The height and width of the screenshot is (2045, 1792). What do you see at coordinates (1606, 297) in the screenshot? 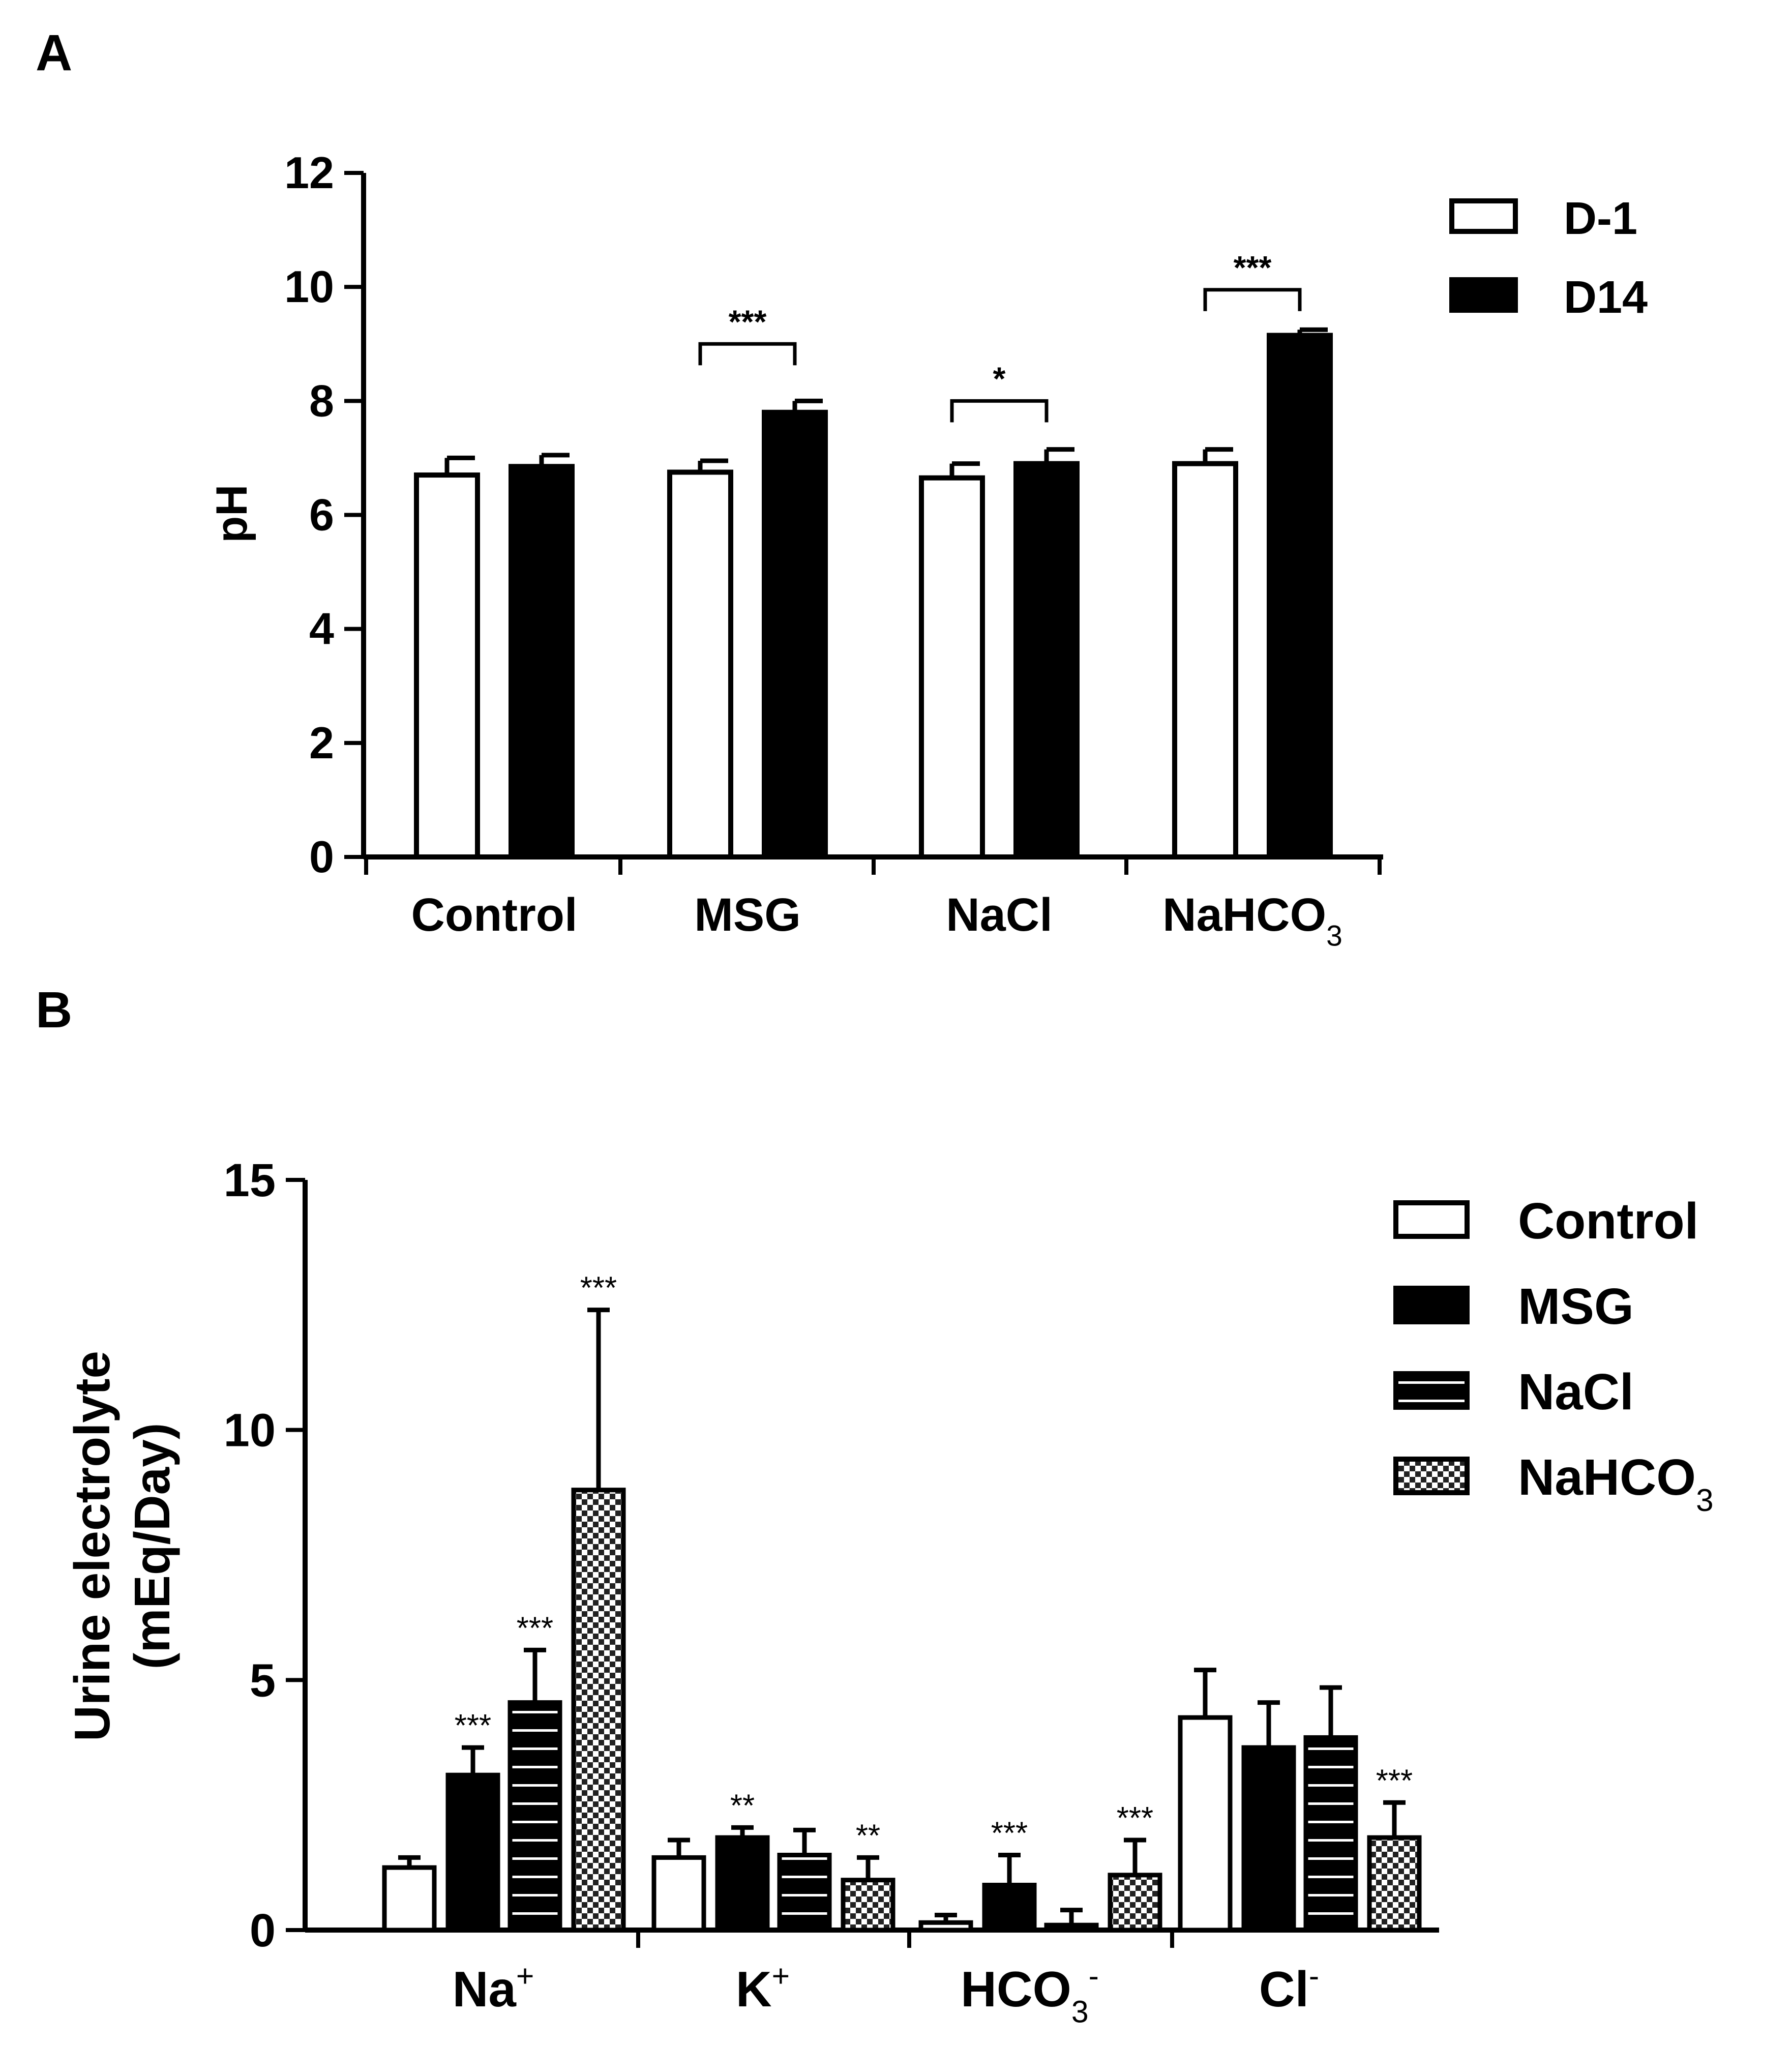
I see `legend-label-a: D14` at bounding box center [1606, 297].